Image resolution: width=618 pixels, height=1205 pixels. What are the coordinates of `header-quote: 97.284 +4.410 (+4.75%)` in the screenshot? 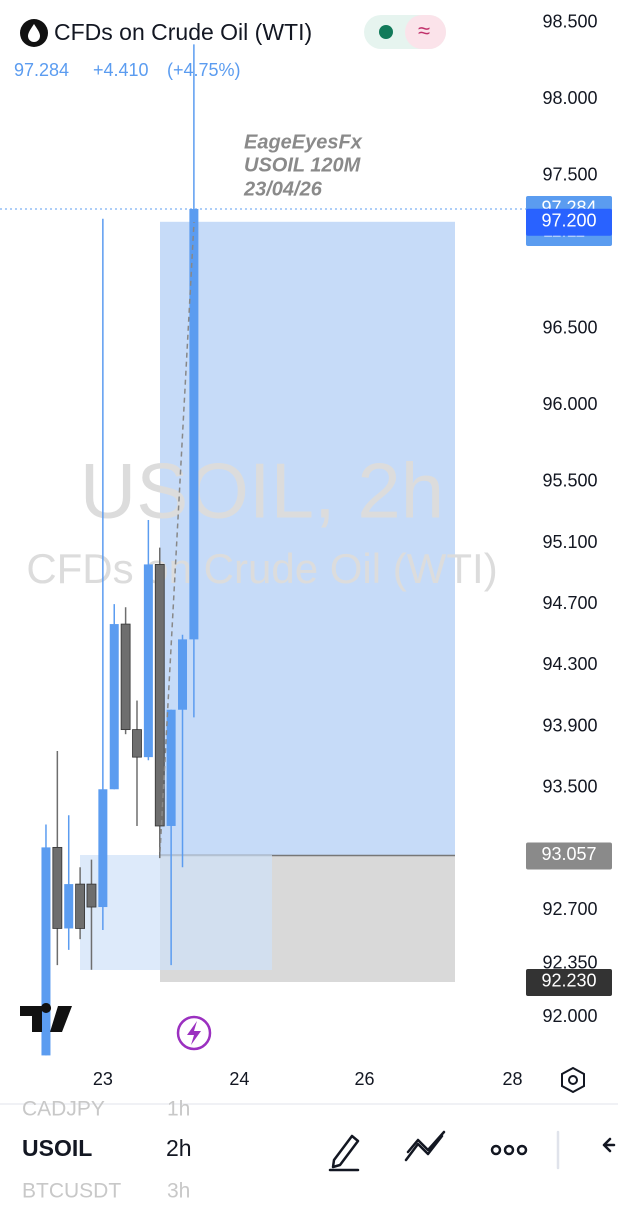 It's located at (127, 70).